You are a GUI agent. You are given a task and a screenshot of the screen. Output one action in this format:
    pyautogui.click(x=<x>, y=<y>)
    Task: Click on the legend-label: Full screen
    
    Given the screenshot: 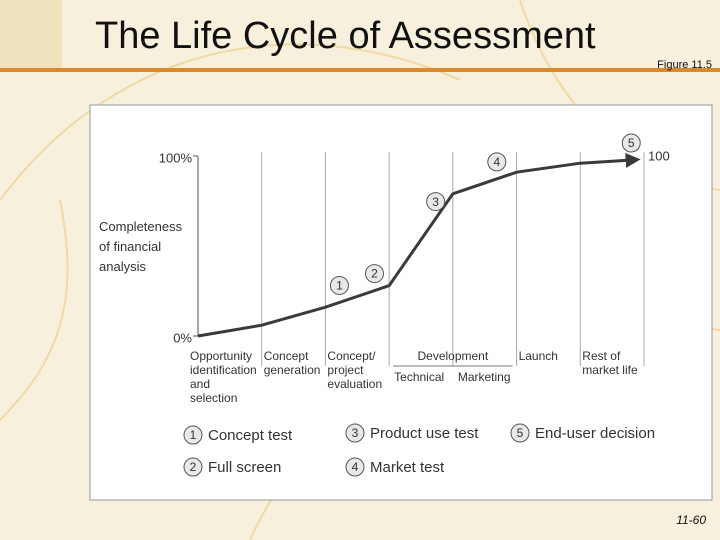 What is the action you would take?
    pyautogui.click(x=244, y=467)
    